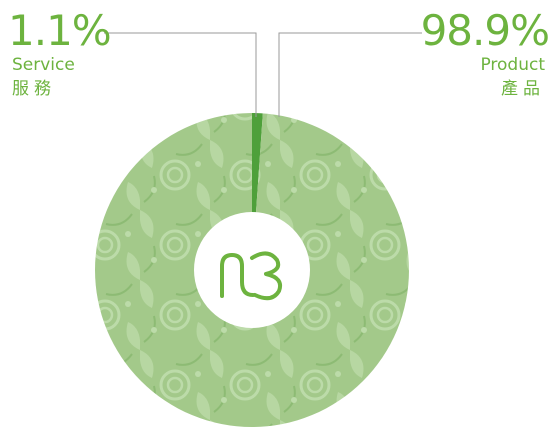 Image resolution: width=555 pixels, height=432 pixels. I want to click on leader-lines, so click(263, 74).